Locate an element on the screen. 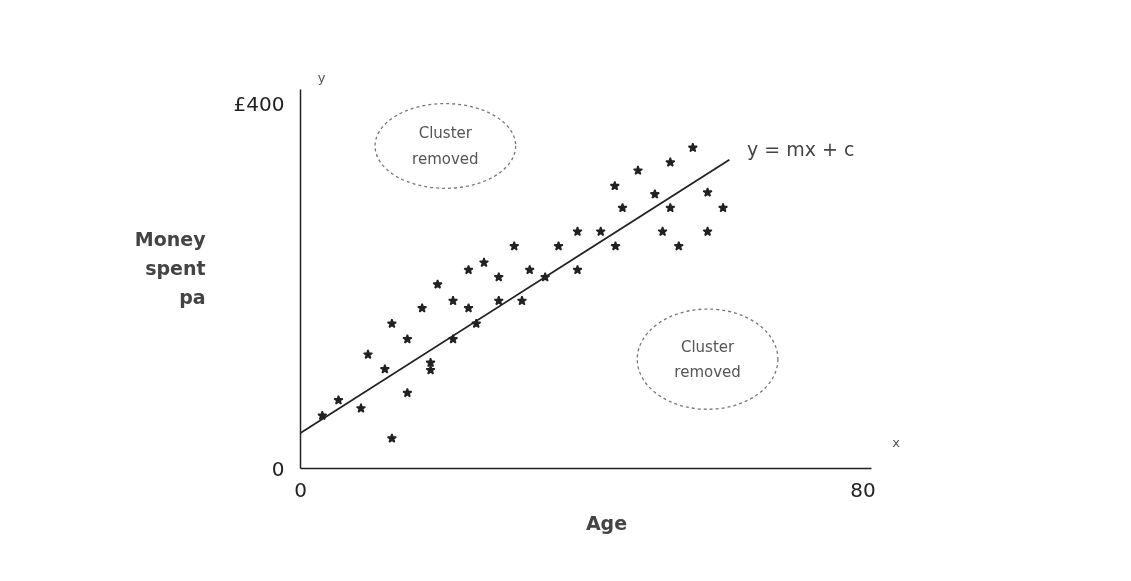  text: x is located at coordinates (896, 443).